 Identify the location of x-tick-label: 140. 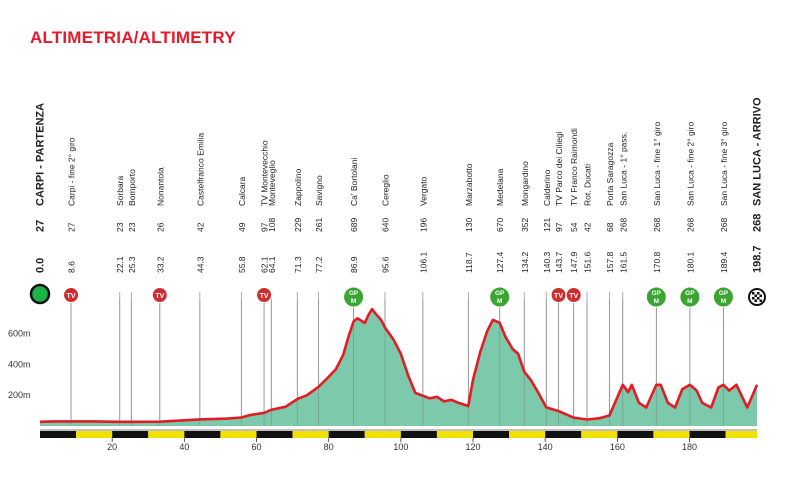
(545, 447).